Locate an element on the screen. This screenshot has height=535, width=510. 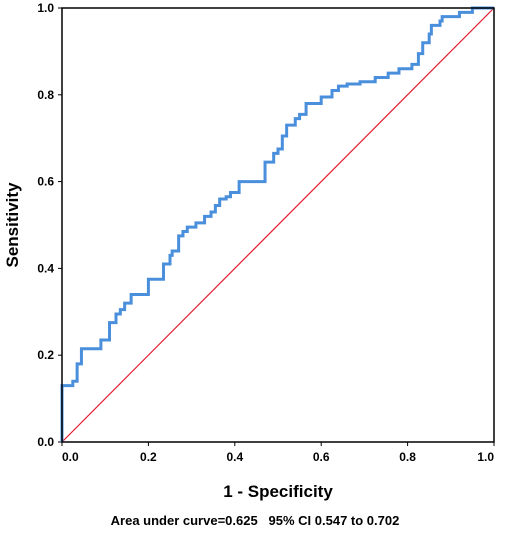
x-tick-label: 0.0 is located at coordinates (70, 457).